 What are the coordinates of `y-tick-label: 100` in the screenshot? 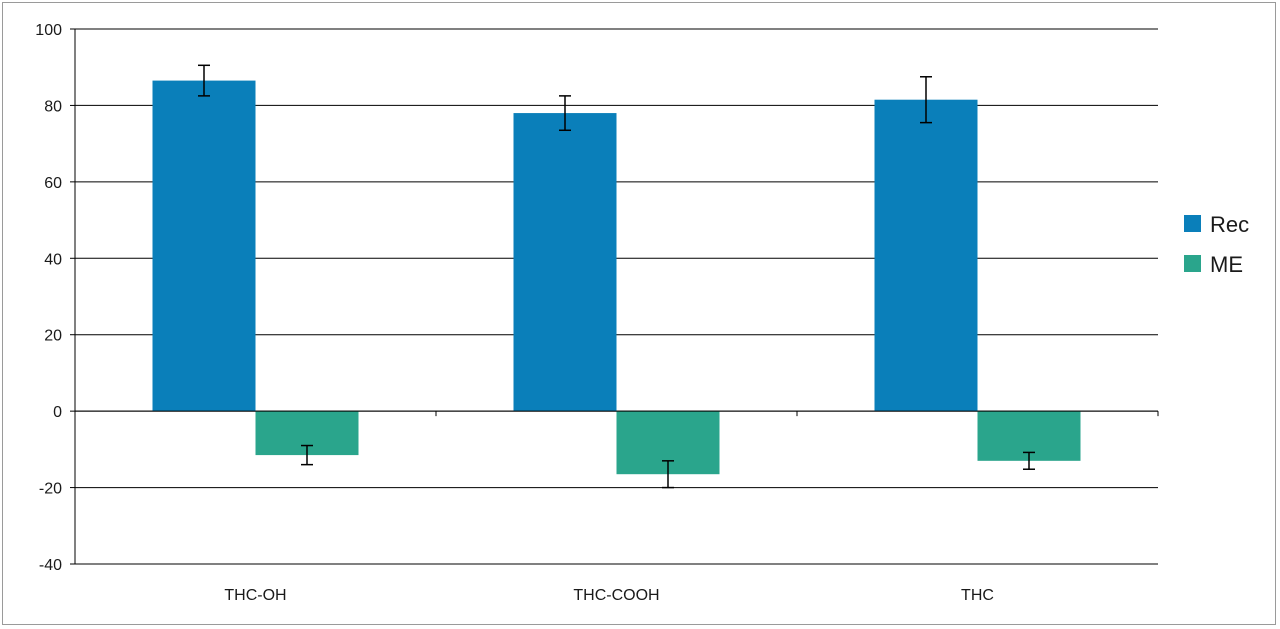 It's located at (48, 30).